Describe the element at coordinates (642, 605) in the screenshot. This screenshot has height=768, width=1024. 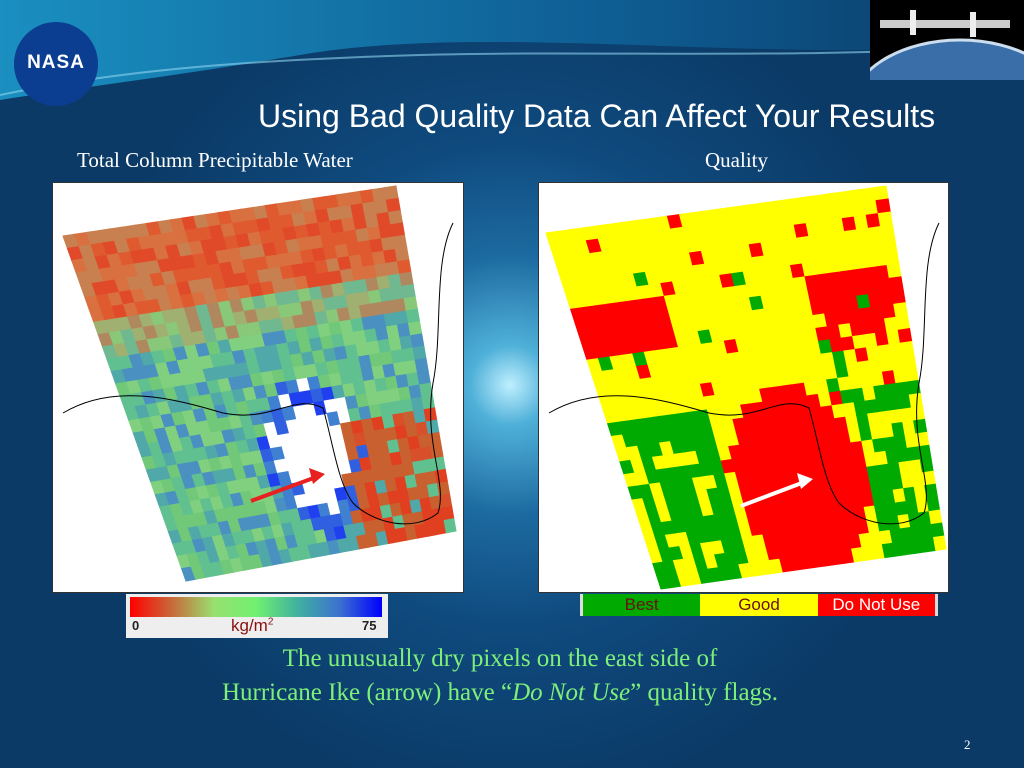
I see `legend-best: Best` at that location.